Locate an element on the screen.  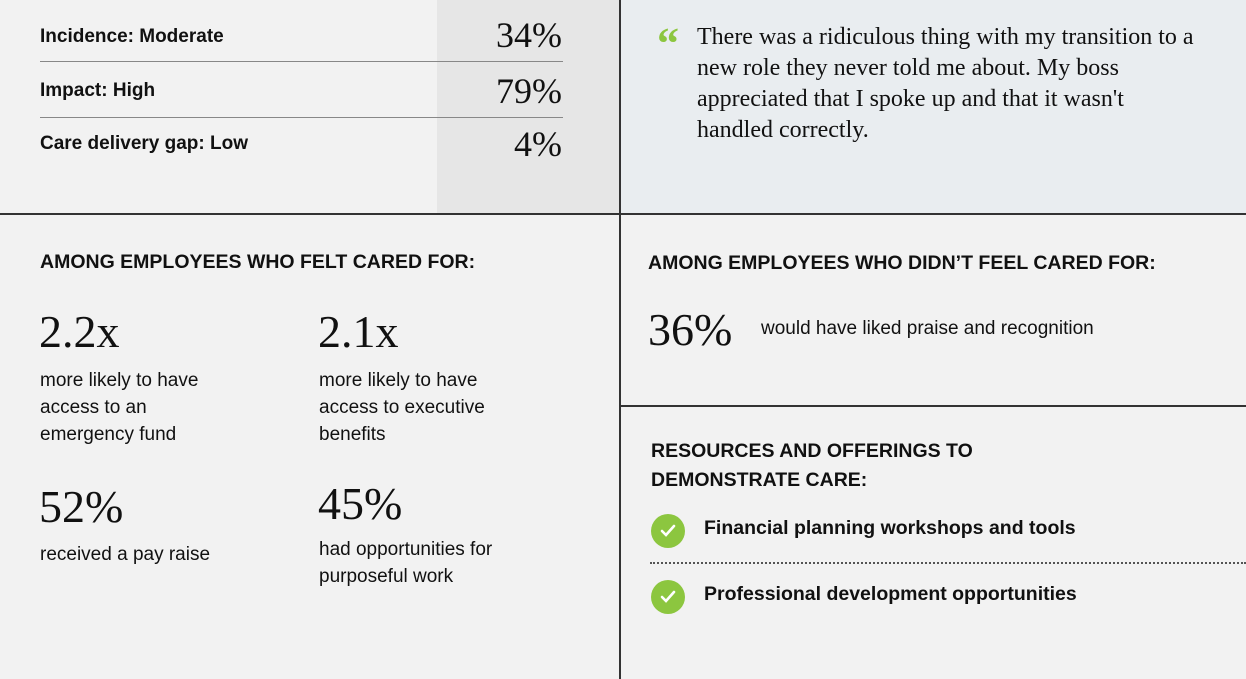
metric-label-care-gap: Care delivery gap: Low is located at coordinates (144, 143).